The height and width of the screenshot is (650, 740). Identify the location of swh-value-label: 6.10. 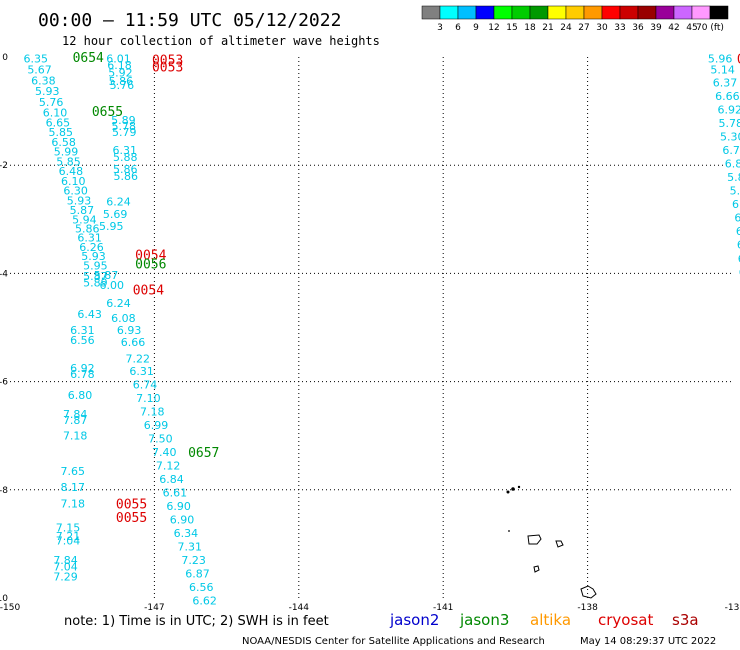
(73, 181).